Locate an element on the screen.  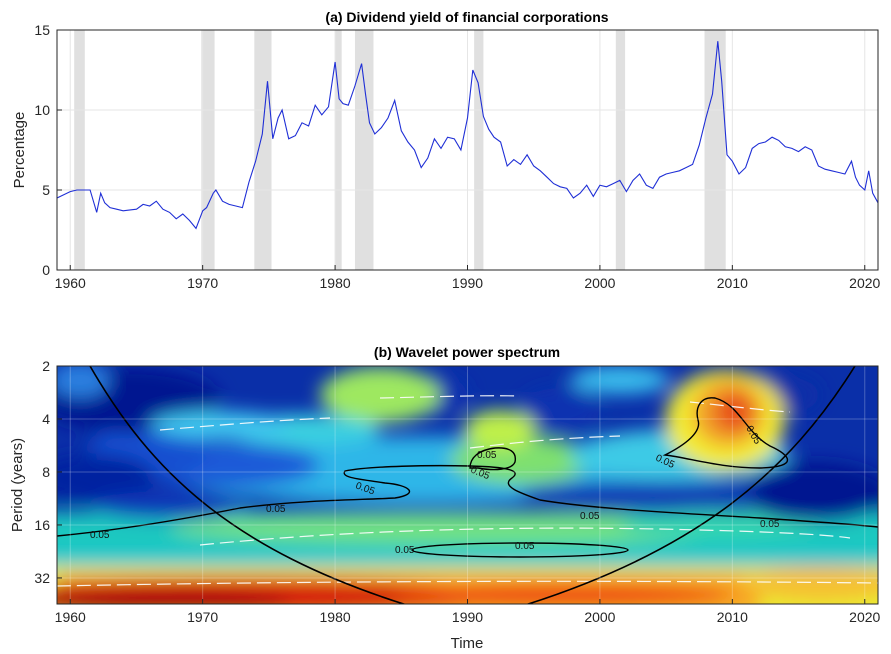
panel-b-ylabel: Period (years) is located at coordinates (17, 485).